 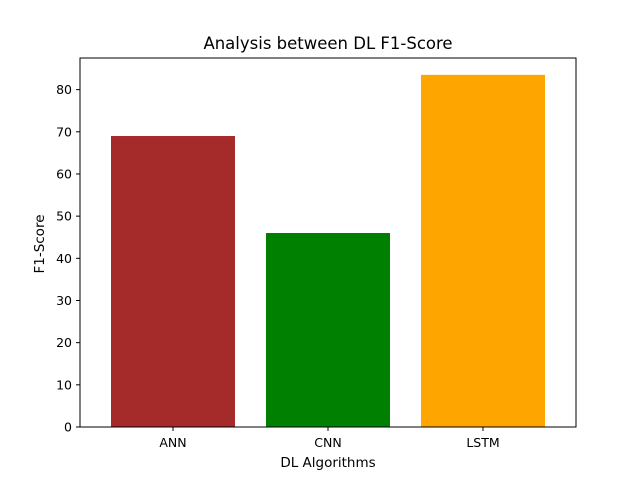 I want to click on y-tick-label-50: 50, so click(x=64, y=216).